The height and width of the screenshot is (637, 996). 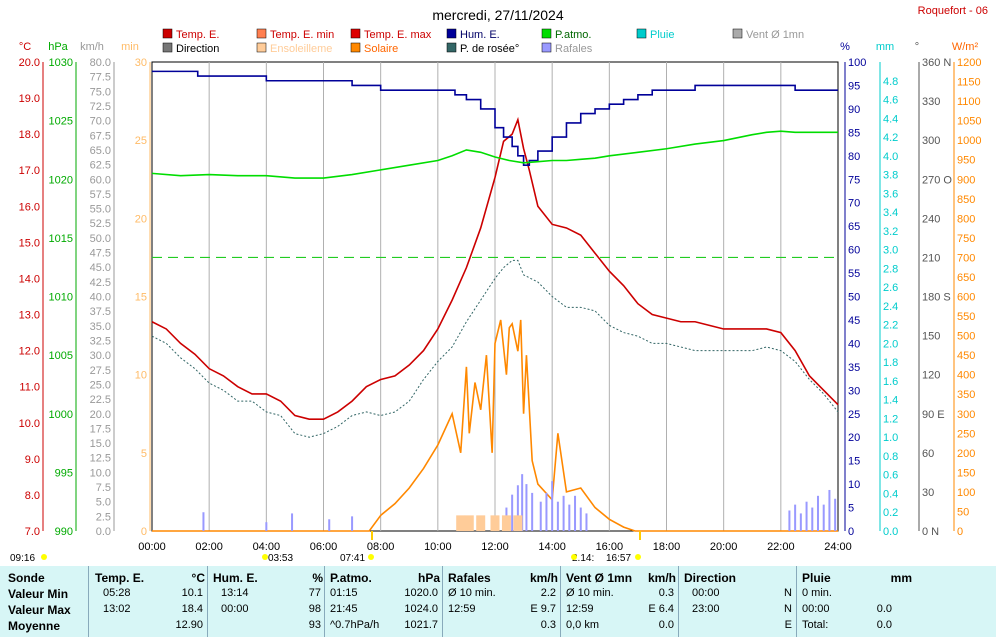 What do you see at coordinates (317, 578) in the screenshot?
I see `stats-unit: %` at bounding box center [317, 578].